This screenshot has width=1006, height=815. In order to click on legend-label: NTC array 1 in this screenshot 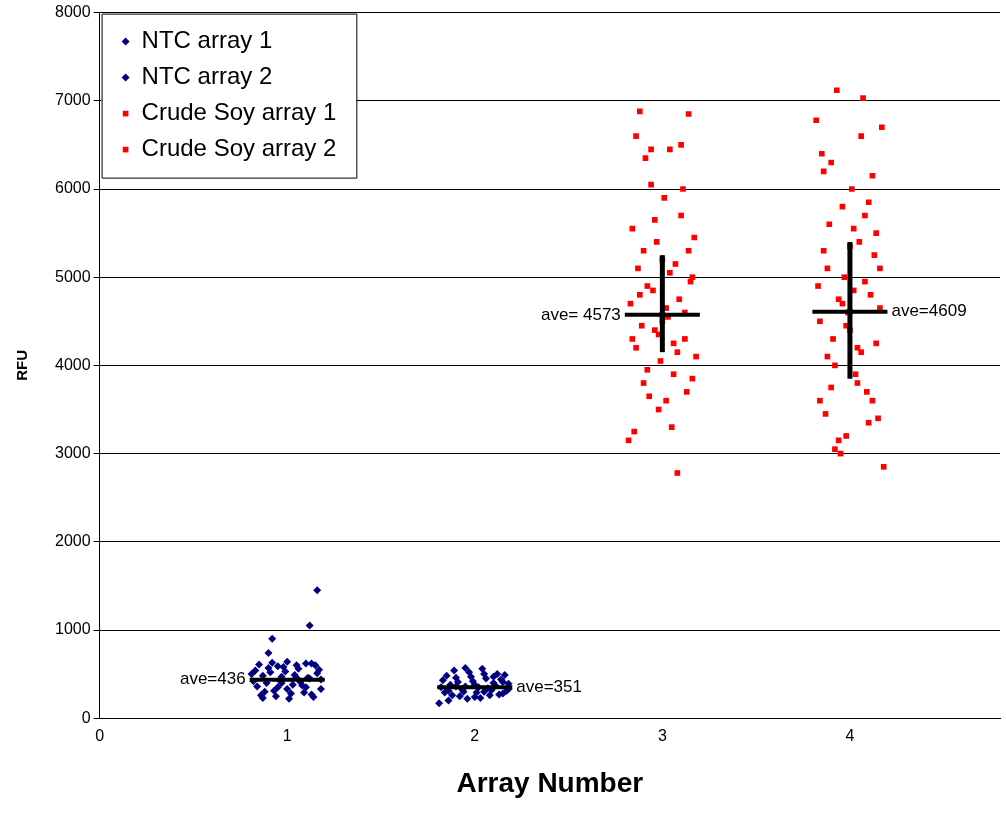, I will do `click(207, 40)`.